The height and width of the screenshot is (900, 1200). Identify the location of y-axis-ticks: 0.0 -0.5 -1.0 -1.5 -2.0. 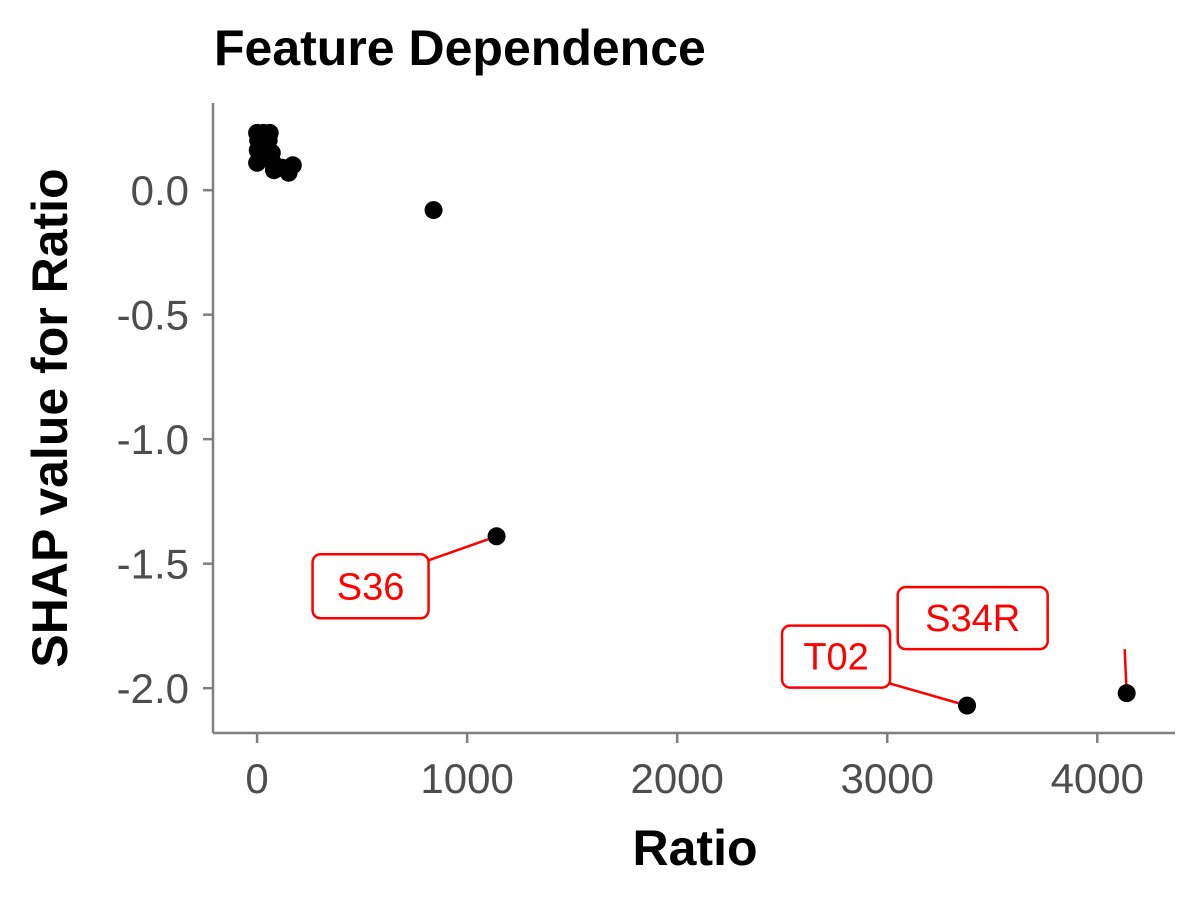
(165, 439).